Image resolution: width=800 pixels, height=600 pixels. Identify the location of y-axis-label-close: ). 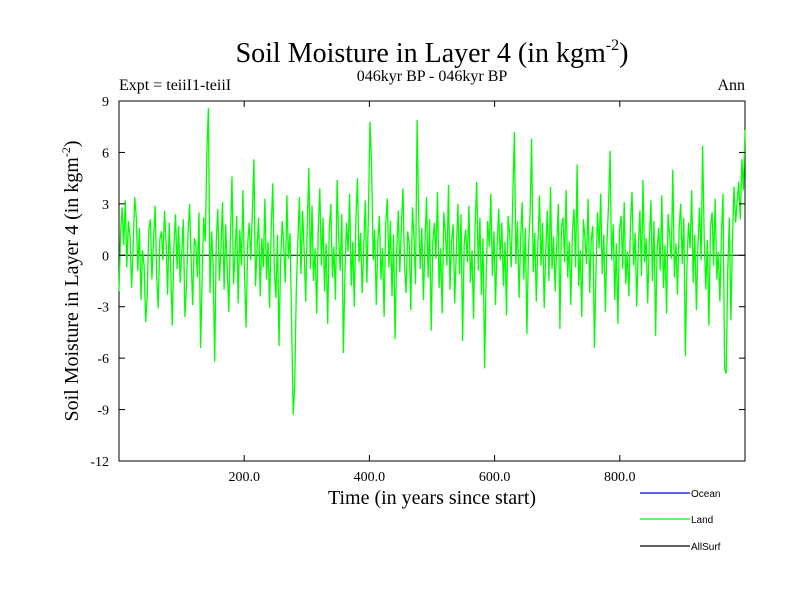
(72, 143).